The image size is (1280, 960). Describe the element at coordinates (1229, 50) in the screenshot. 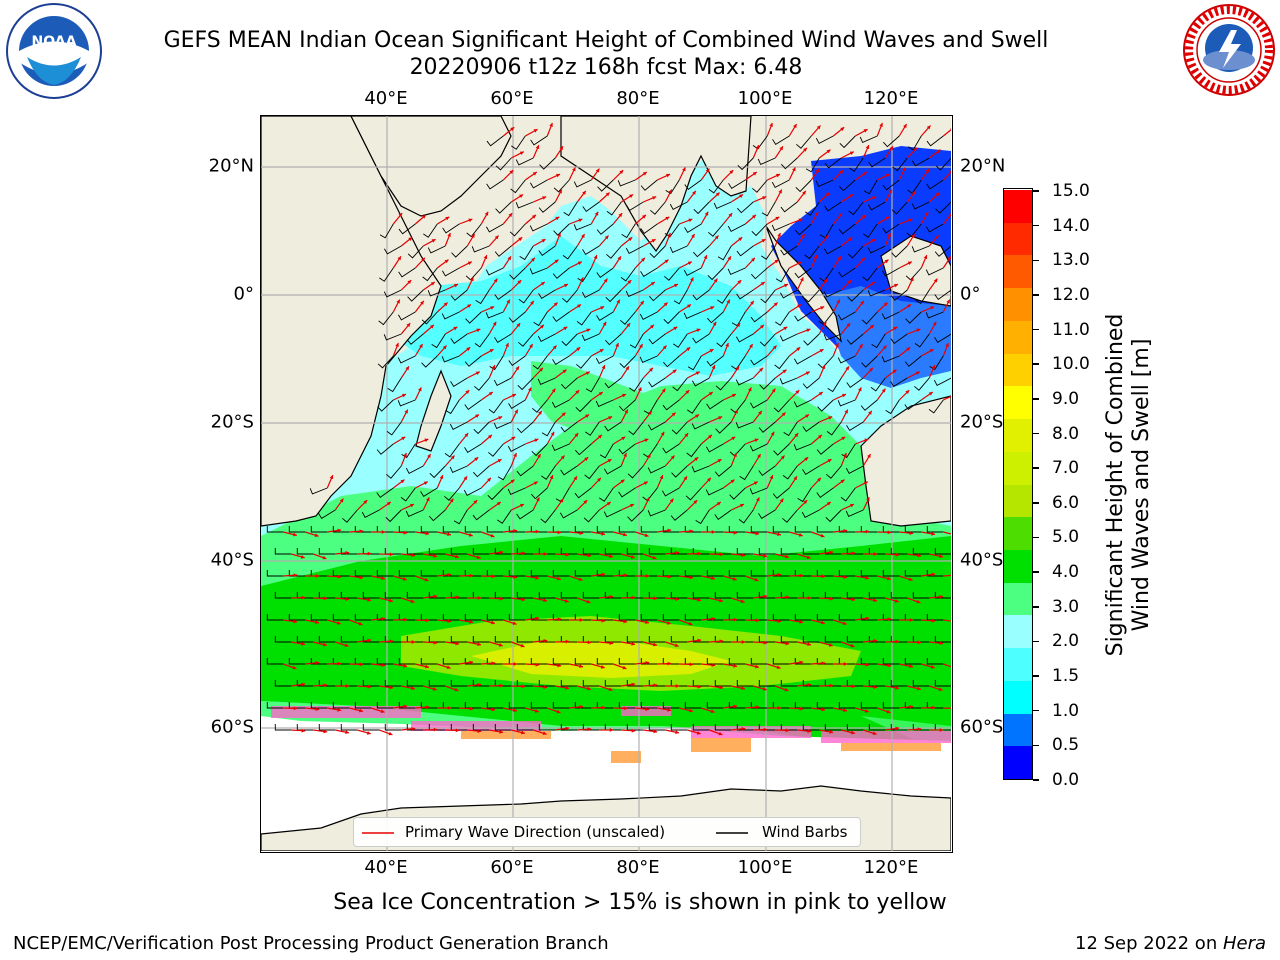

I see `nws-logo` at that location.